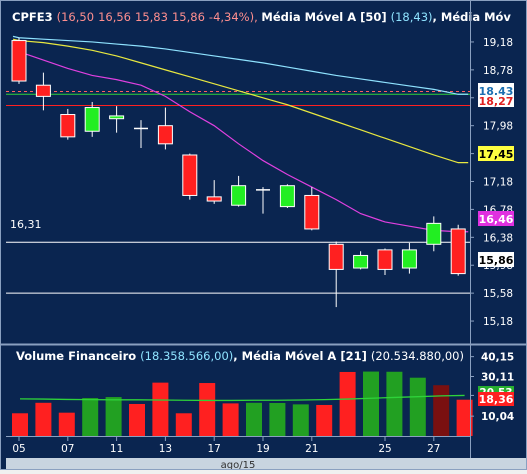  What do you see at coordinates (242, 398) in the screenshot?
I see `volume-ma-line` at bounding box center [242, 398].